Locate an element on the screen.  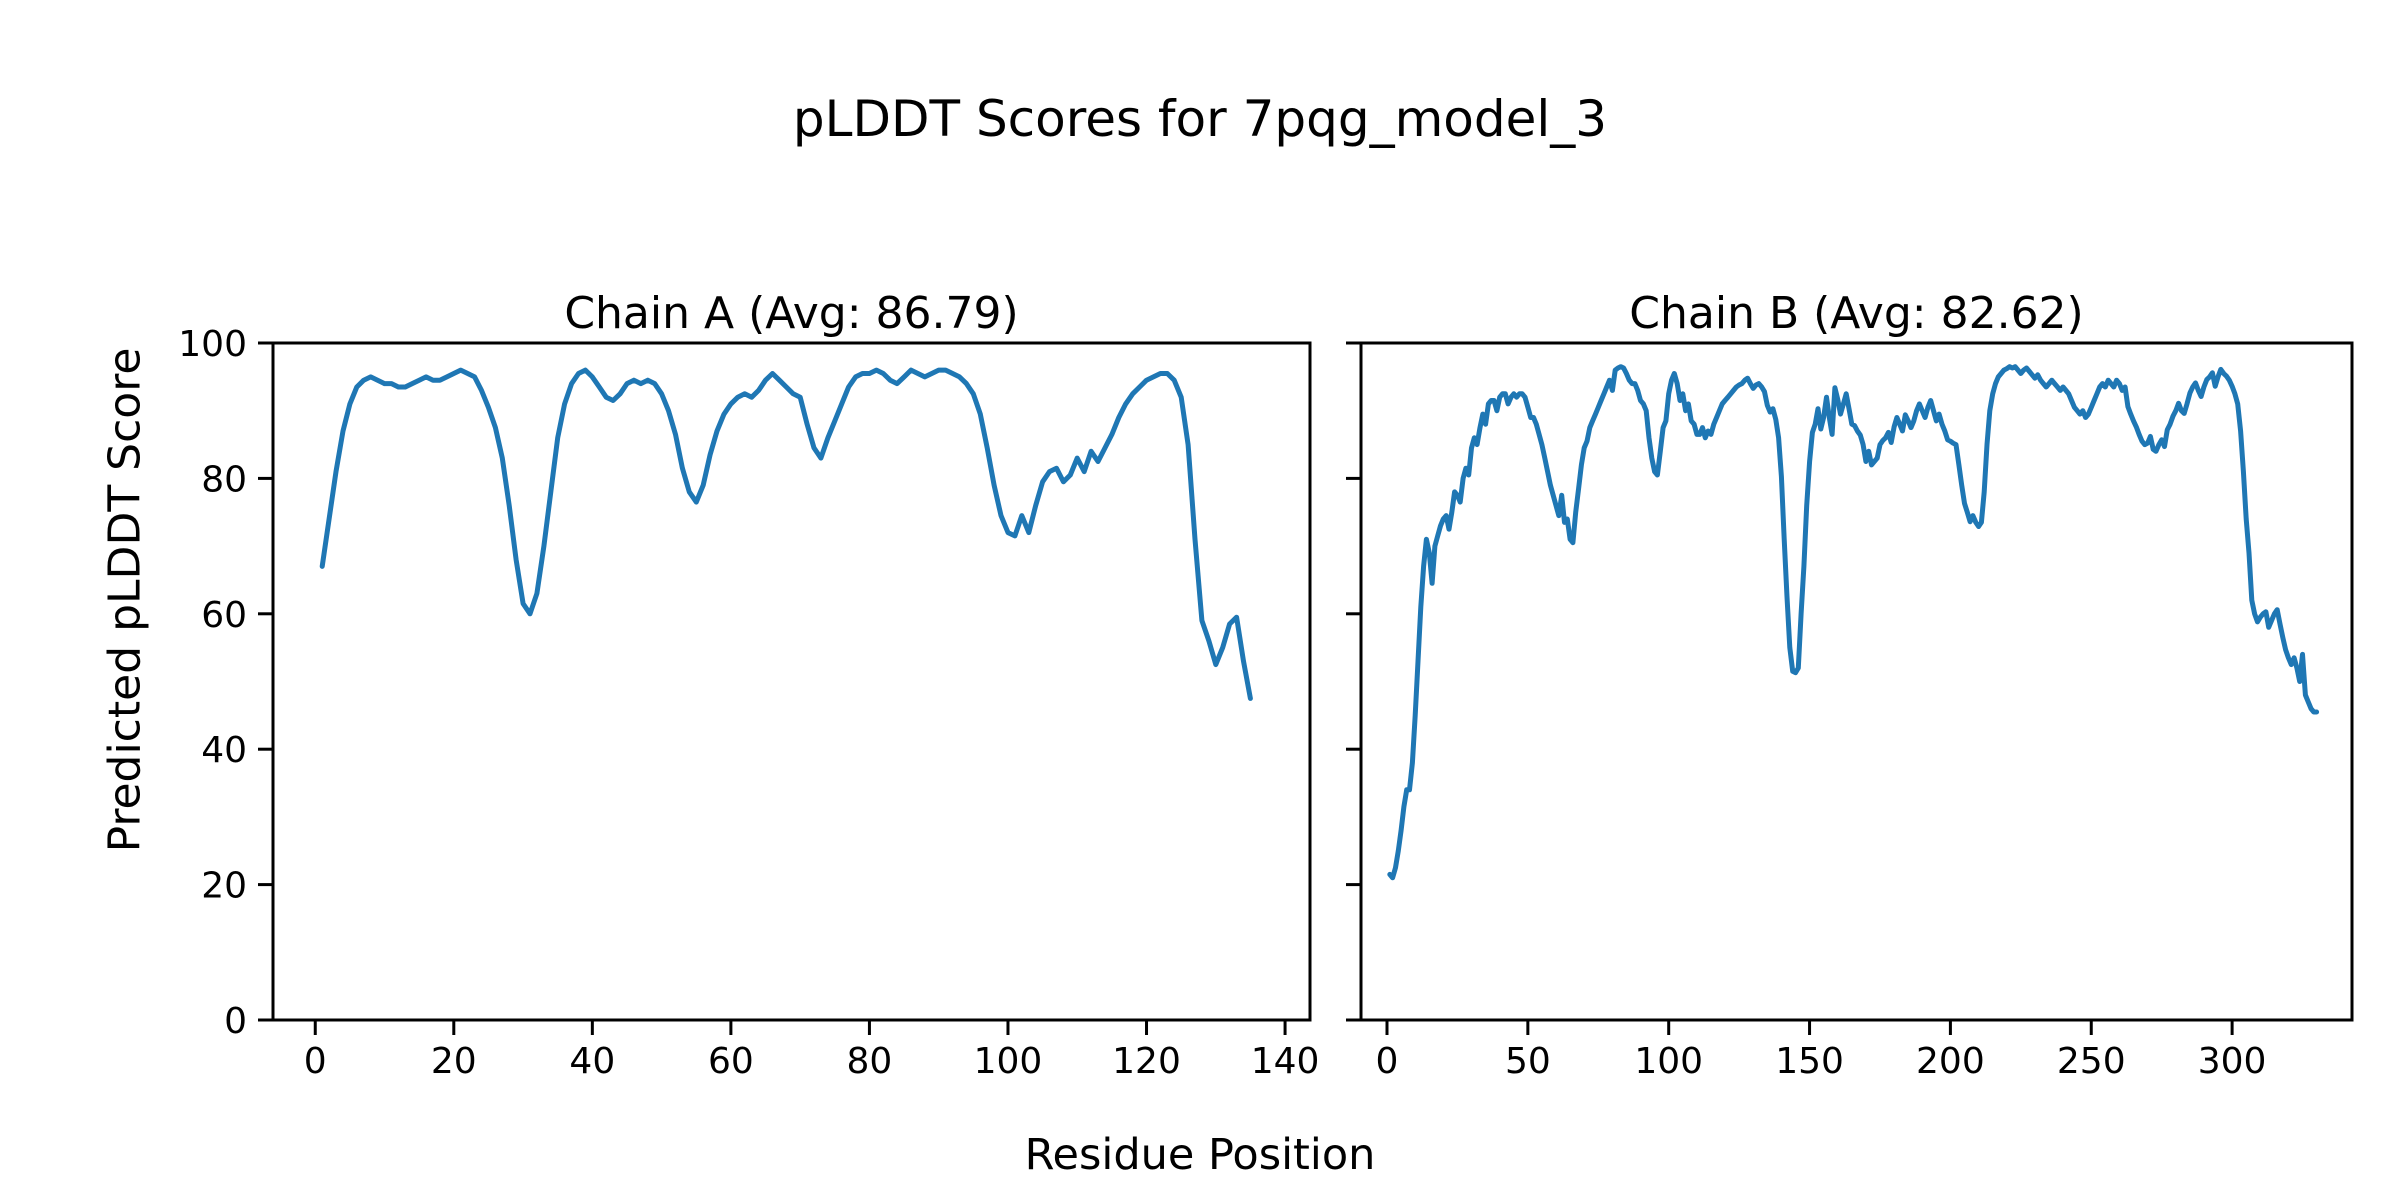
subplot-title-chain-a: Chain A (Avg: 86.79) is located at coordinates (791, 313).